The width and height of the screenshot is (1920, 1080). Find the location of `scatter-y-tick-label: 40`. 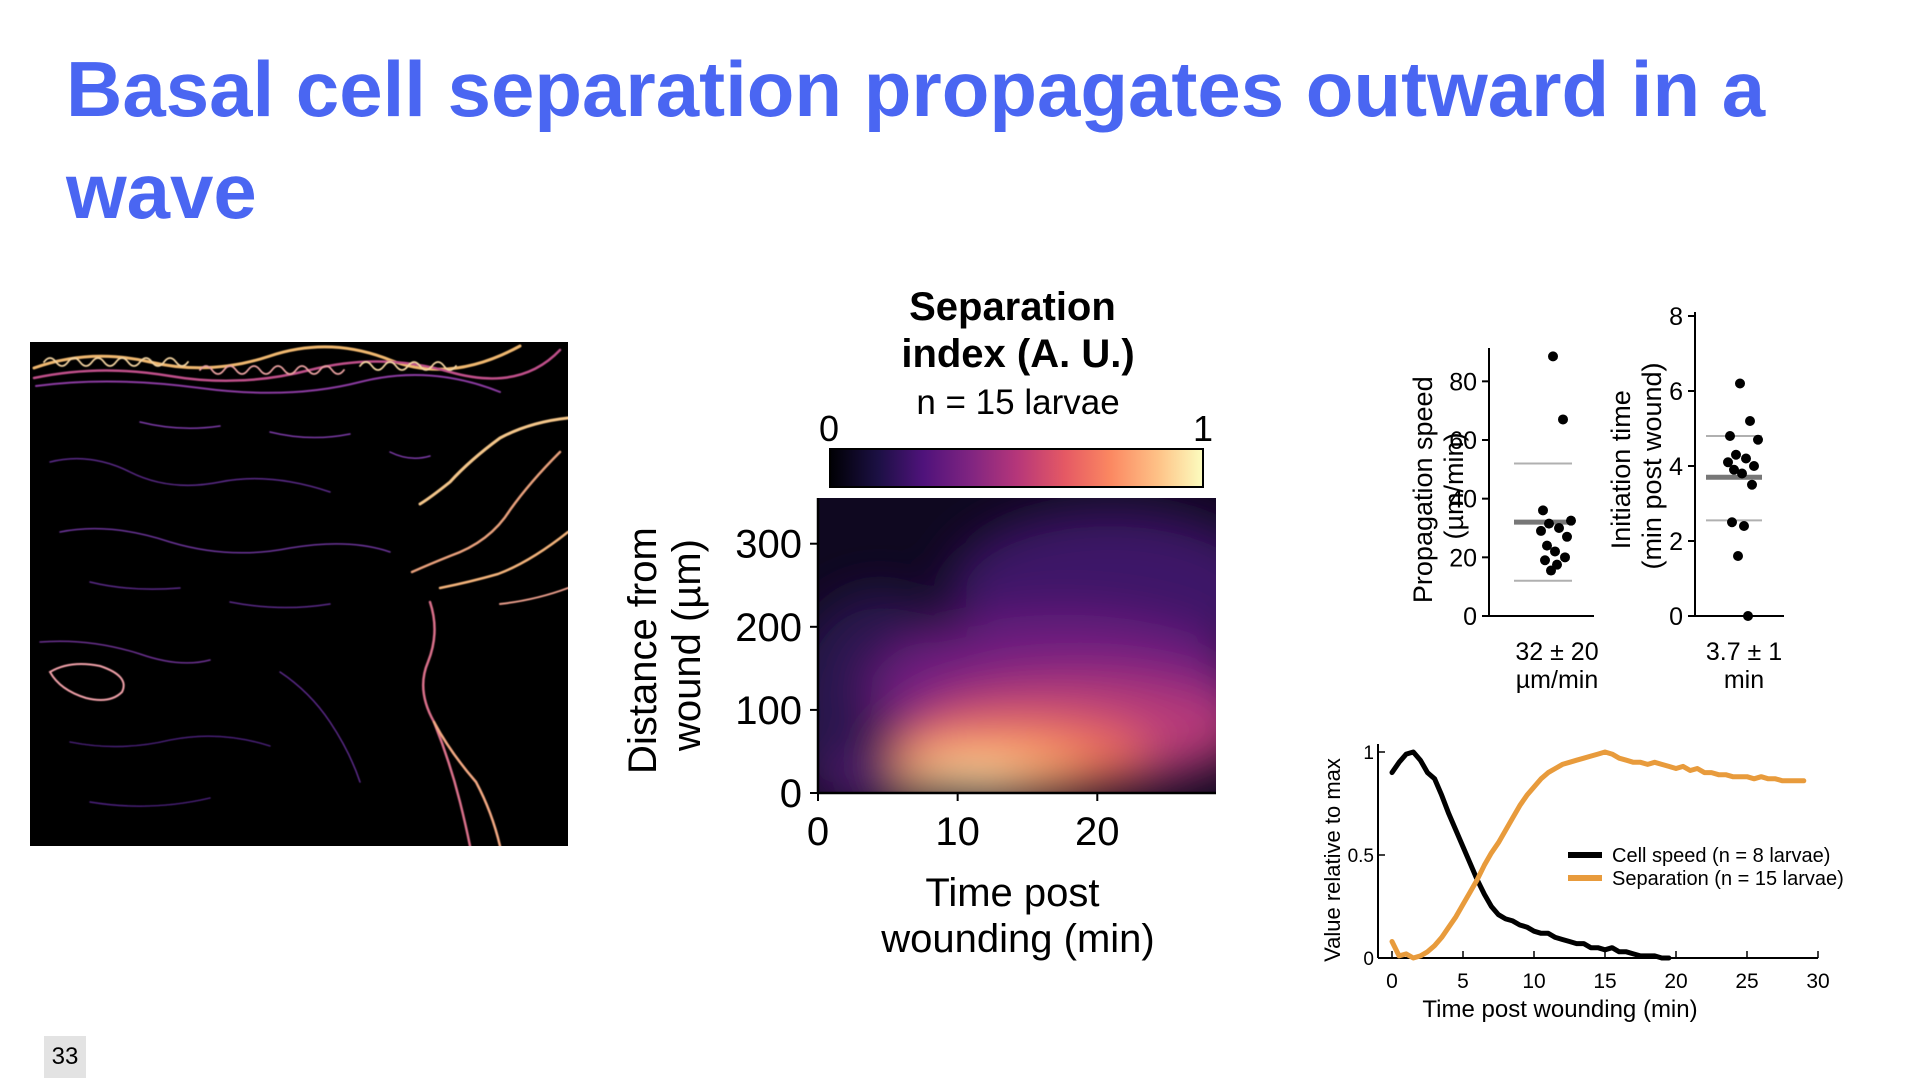

scatter-y-tick-label: 40 is located at coordinates (1463, 500).